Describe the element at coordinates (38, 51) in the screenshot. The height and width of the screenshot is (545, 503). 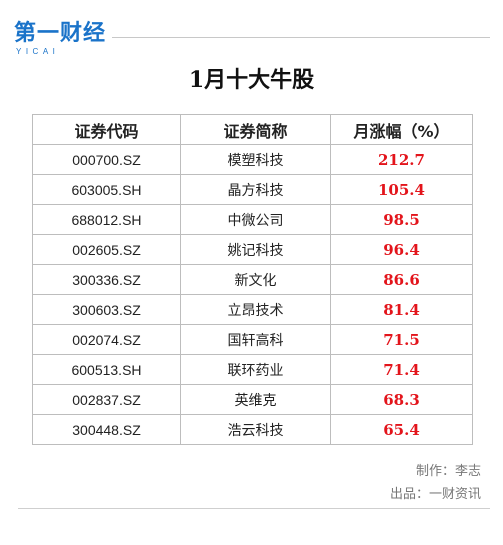
I see `brand-logo-en: YICAI` at that location.